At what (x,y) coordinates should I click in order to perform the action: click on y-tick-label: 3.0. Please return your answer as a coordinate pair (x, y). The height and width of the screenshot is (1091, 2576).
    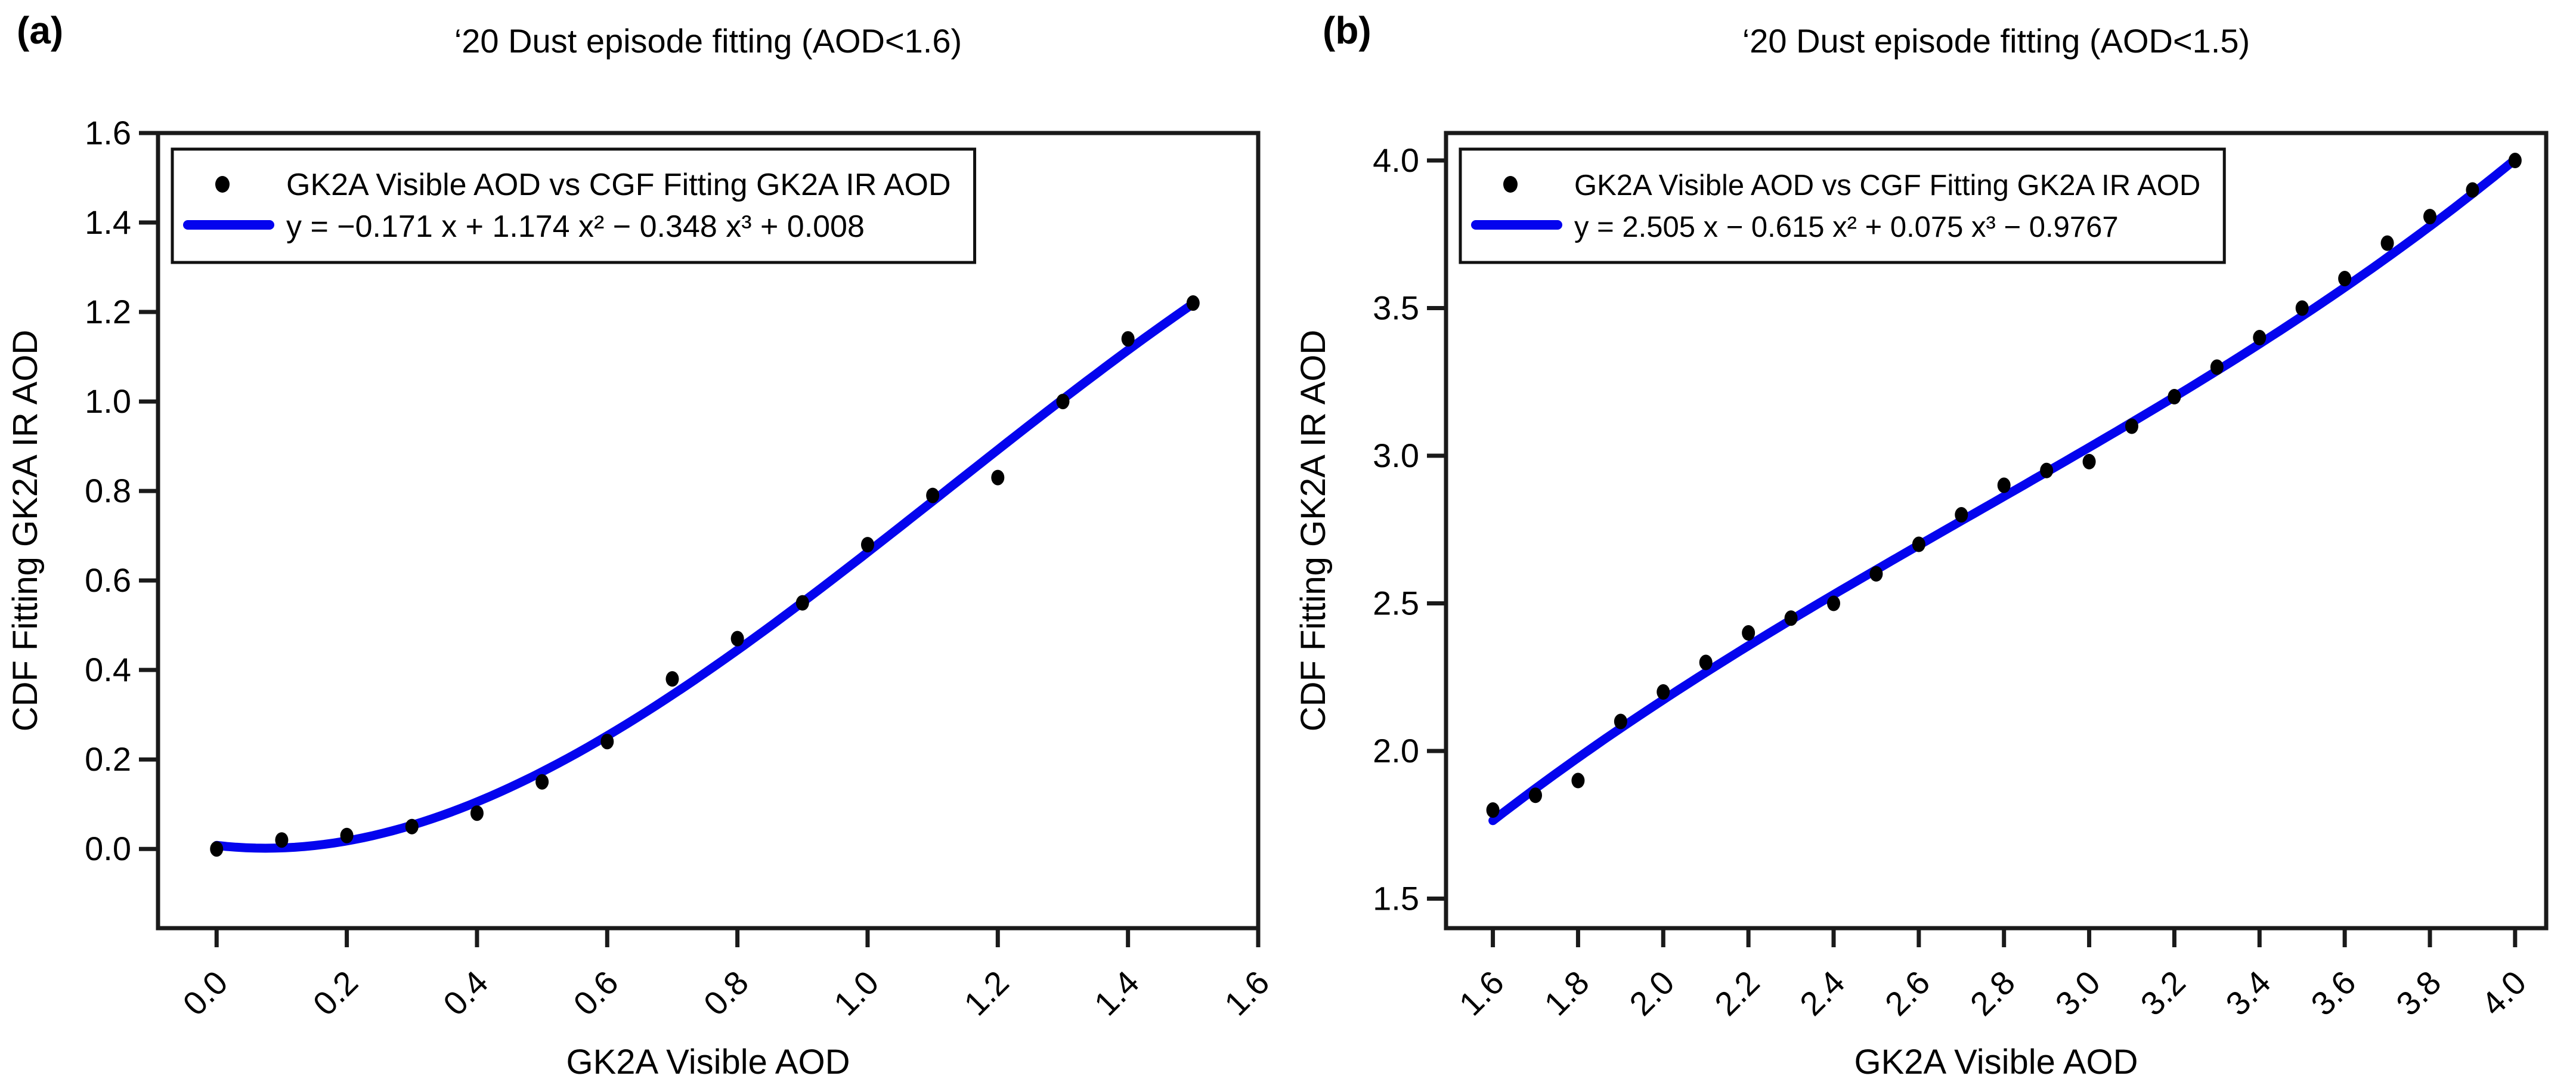
    Looking at the image, I should click on (1396, 455).